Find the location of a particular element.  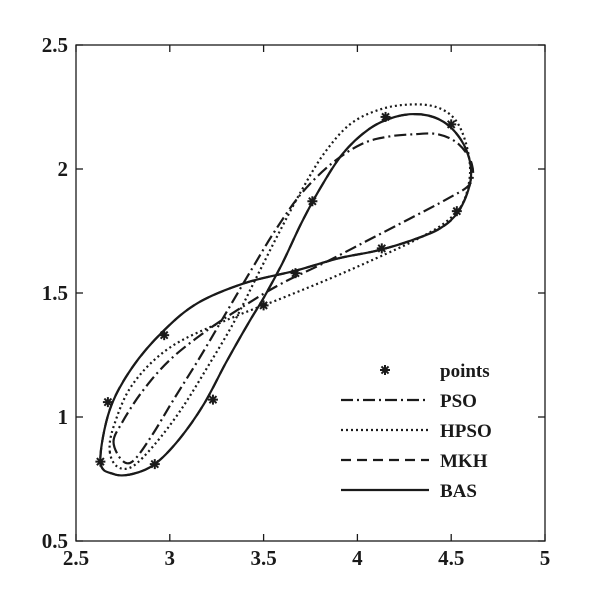

legend: points PSO HPSO MKH BAS is located at coordinates (416, 431).